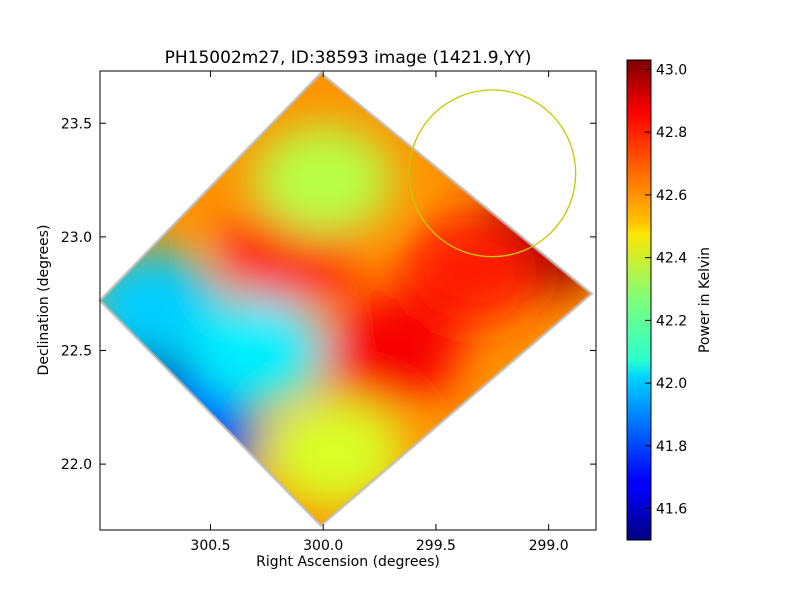 This screenshot has height=600, width=800. Describe the element at coordinates (666, 290) in the screenshot. I see `colorbar-ticks: 41.6 41.8 42.0 42.2 42.4 42.6 42.8 43.0` at that location.